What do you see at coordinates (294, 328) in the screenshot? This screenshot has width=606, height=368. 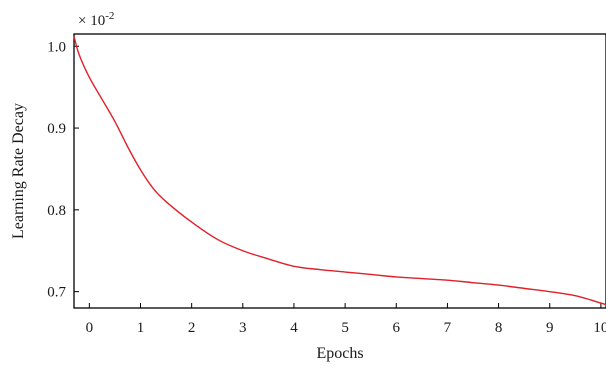 I see `x-tick-label: 4` at bounding box center [294, 328].